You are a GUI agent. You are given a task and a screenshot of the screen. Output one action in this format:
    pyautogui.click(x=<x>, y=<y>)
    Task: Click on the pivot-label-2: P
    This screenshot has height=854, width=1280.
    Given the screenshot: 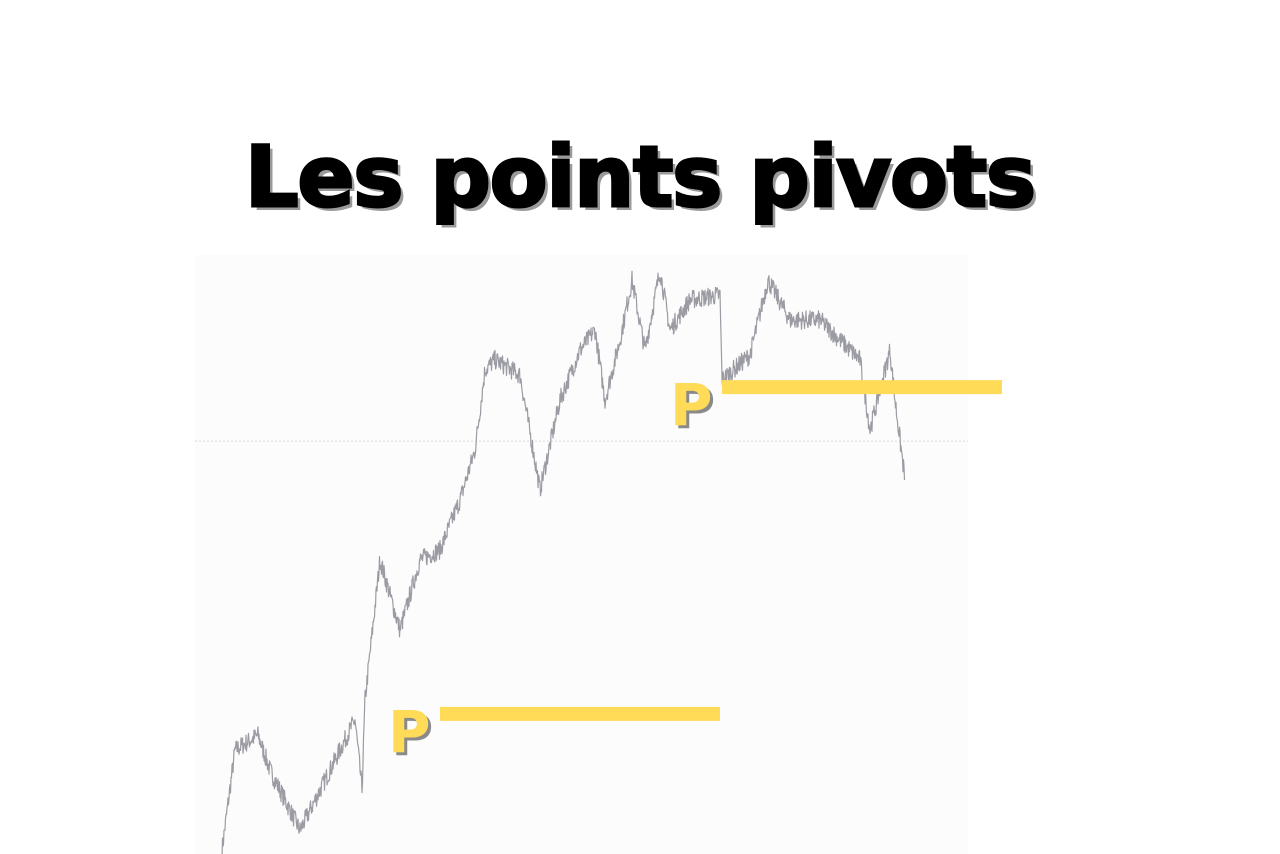 What is the action you would take?
    pyautogui.click(x=691, y=405)
    